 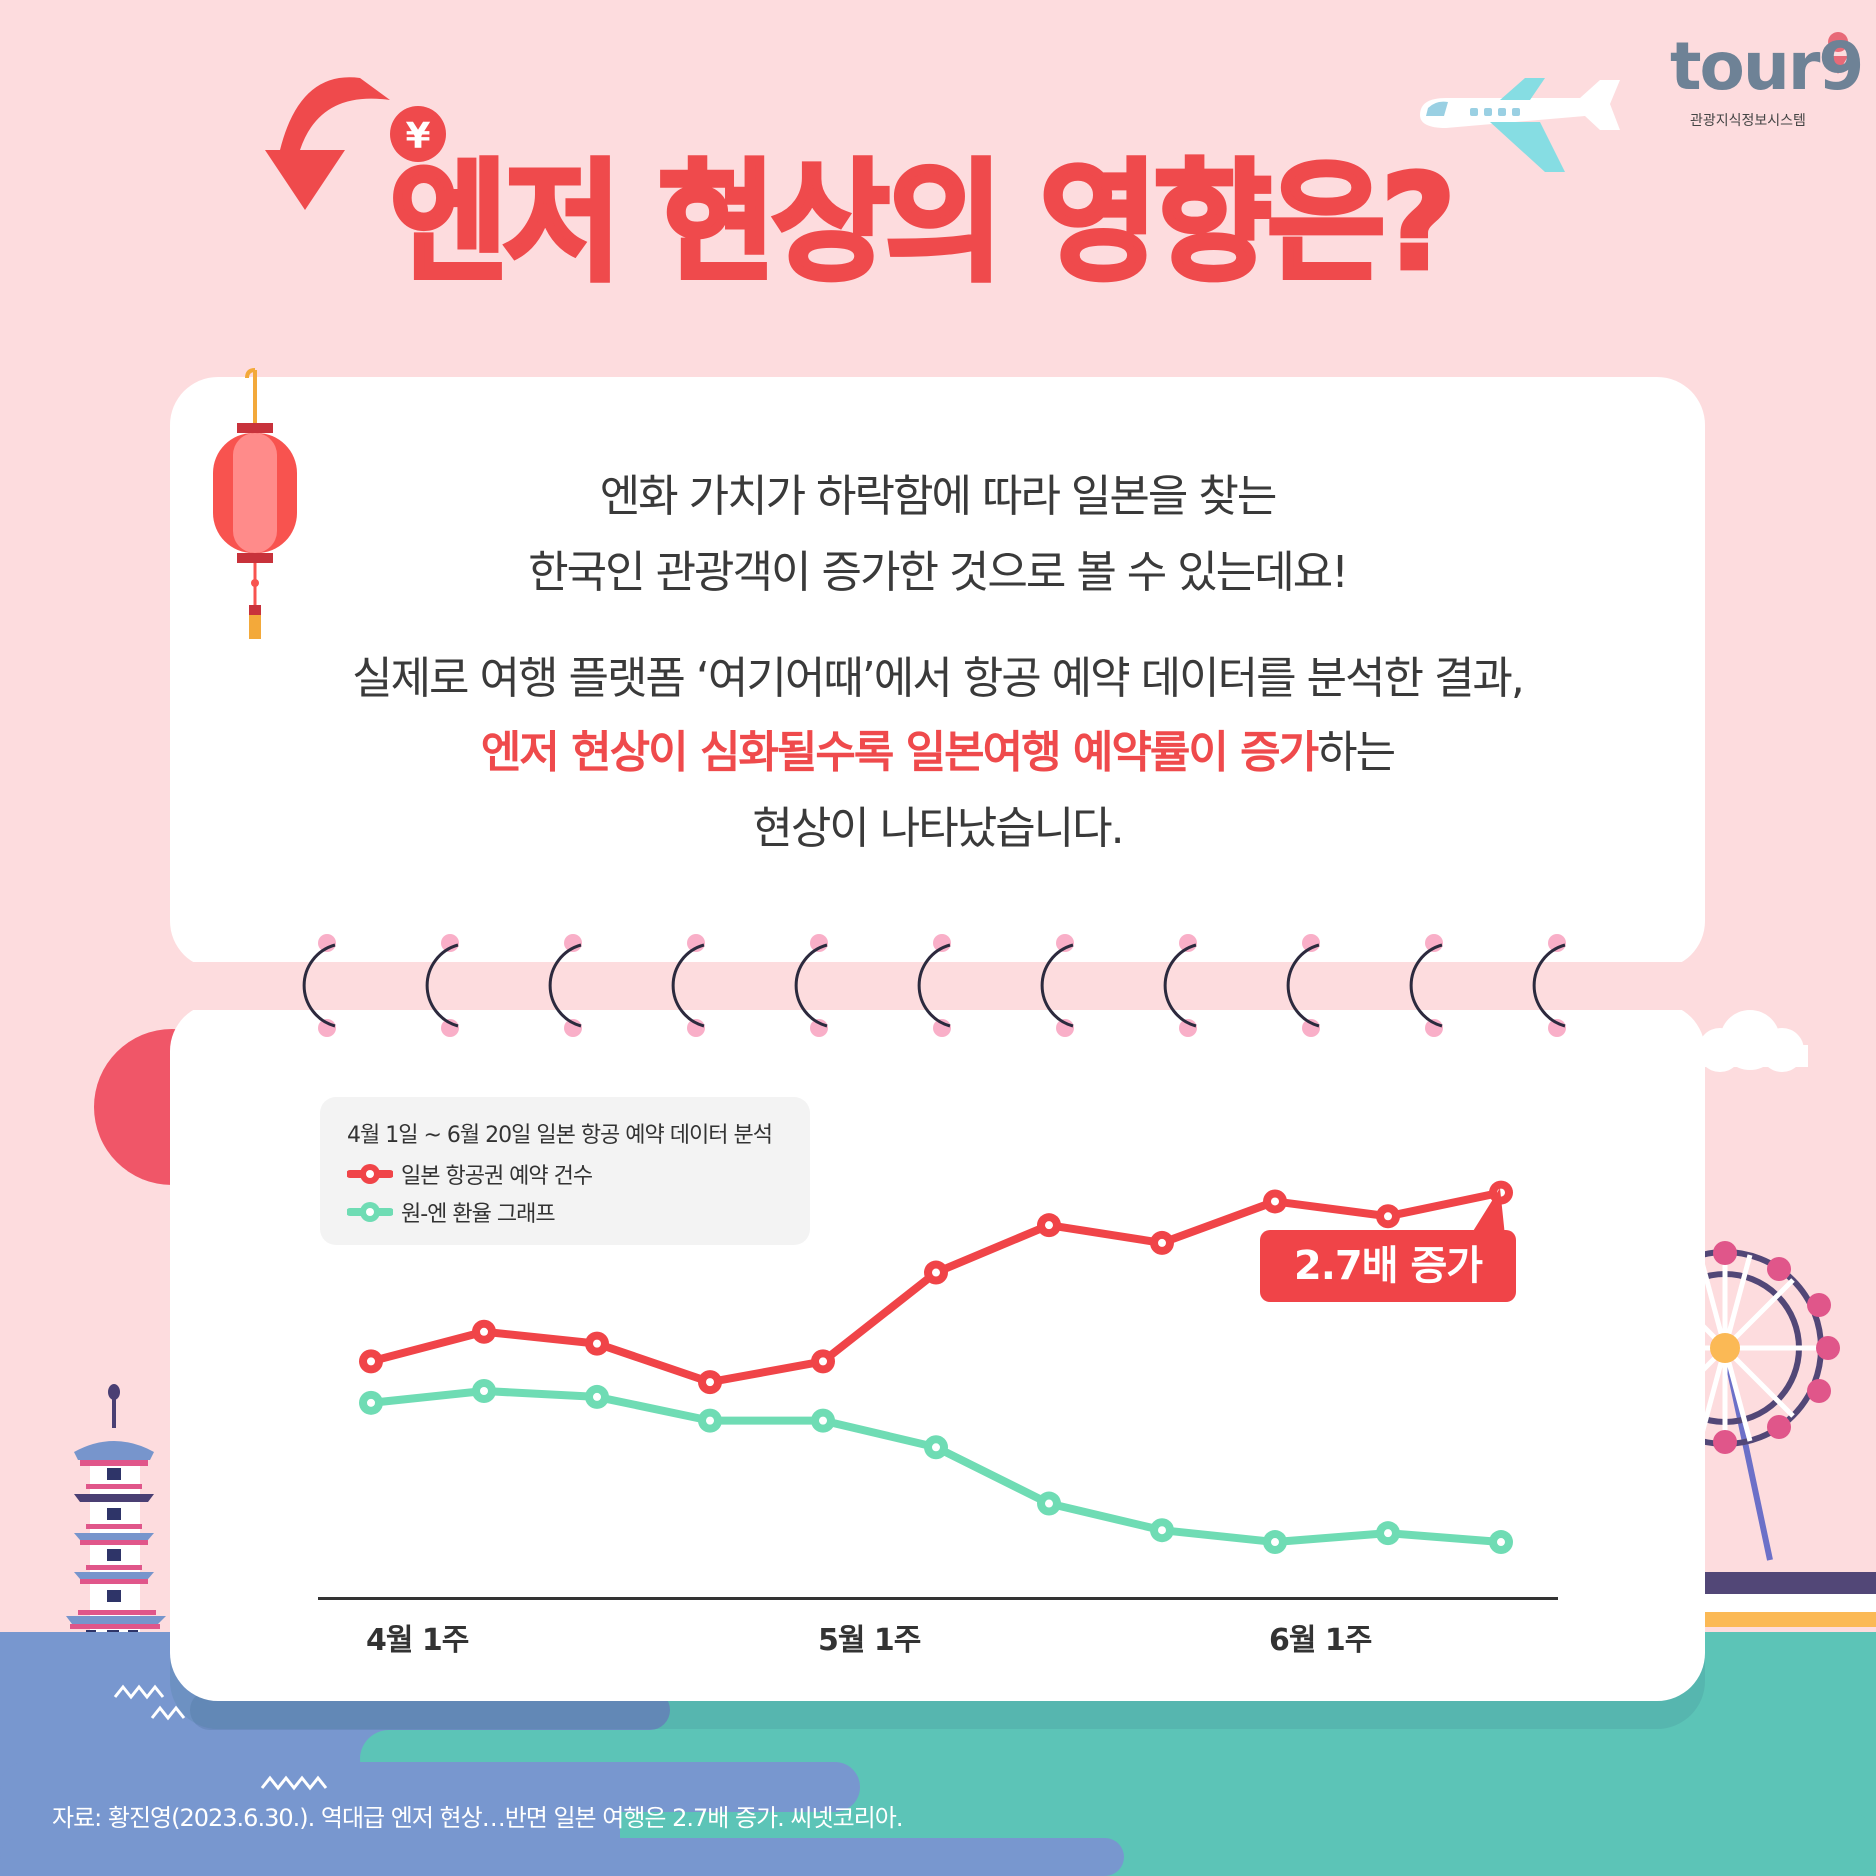 I want to click on red-line-marker-icon, so click(x=370, y=1174).